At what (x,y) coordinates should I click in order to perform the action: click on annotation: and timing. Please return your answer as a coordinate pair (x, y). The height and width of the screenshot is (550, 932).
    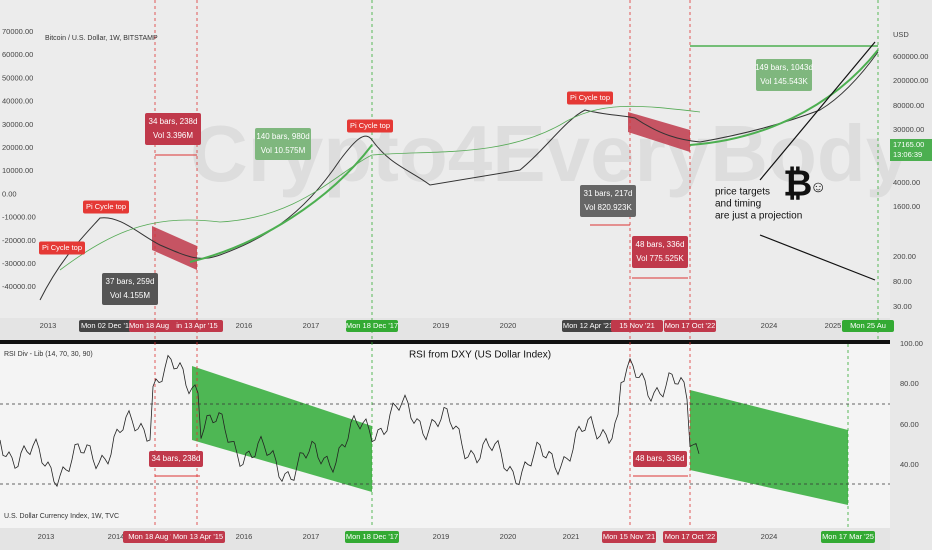
    Looking at the image, I should click on (738, 204).